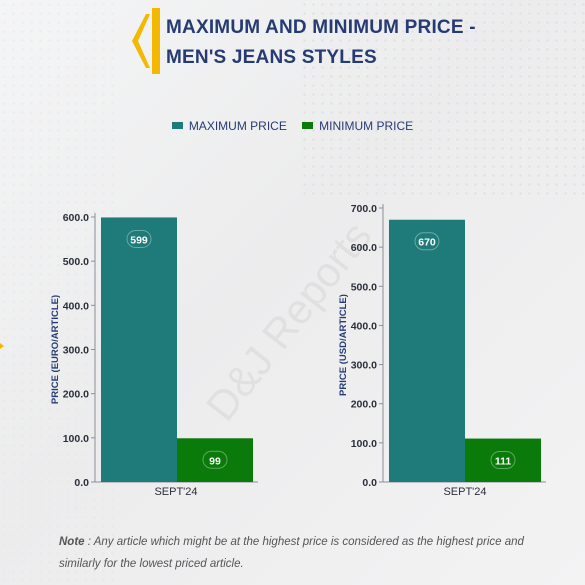 This screenshot has height=585, width=585. Describe the element at coordinates (2, 346) in the screenshot. I see `side-arrow-icon` at that location.